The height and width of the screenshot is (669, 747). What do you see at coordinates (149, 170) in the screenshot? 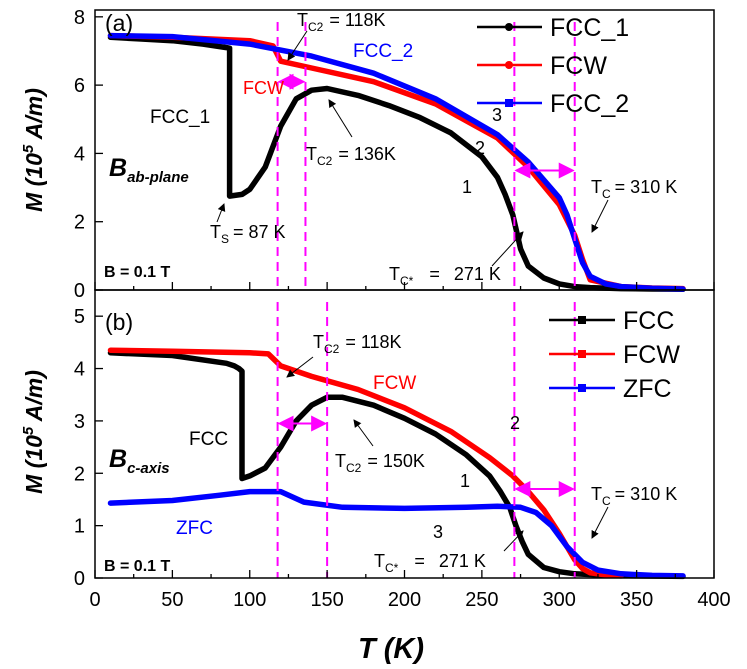
I see `panel-a-field-direction: Bab-plane` at bounding box center [149, 170].